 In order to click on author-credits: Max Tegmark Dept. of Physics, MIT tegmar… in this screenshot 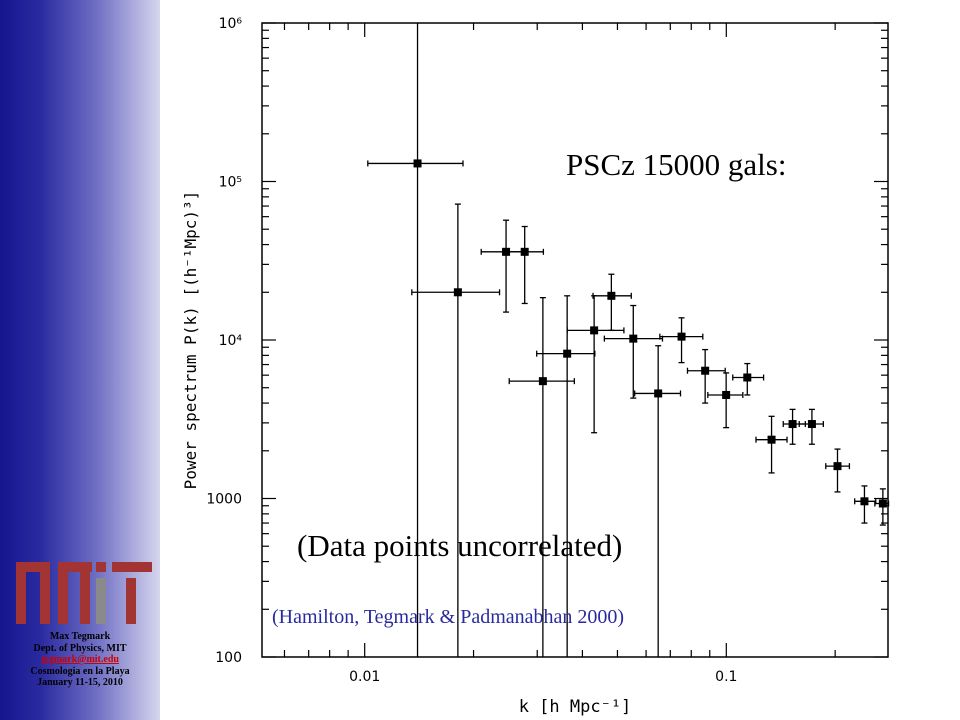, I will do `click(80, 660)`.